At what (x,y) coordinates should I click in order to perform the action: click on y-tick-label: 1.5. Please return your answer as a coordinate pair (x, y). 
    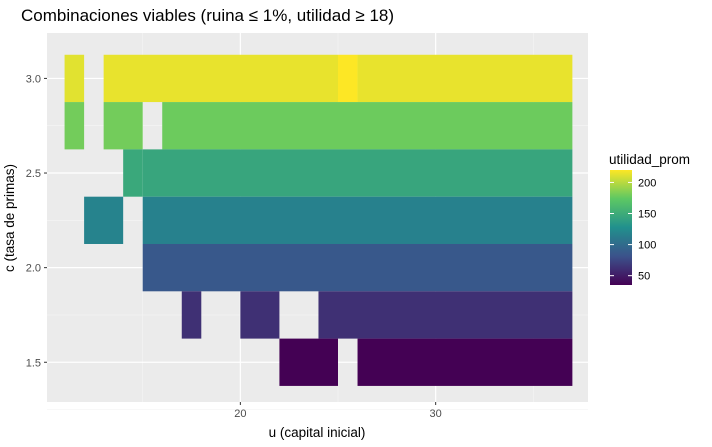
    Looking at the image, I should click on (33, 363).